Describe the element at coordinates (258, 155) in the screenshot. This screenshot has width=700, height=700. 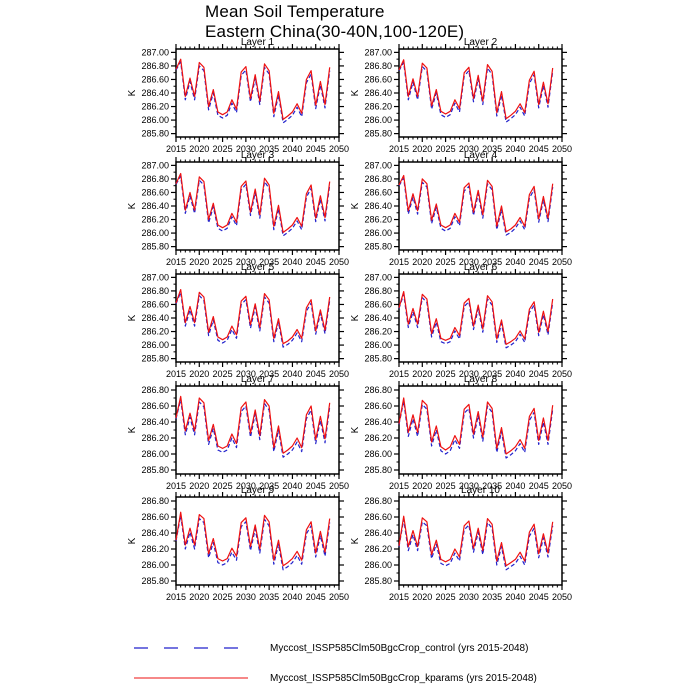
I see `panel-title: Layer 3` at that location.